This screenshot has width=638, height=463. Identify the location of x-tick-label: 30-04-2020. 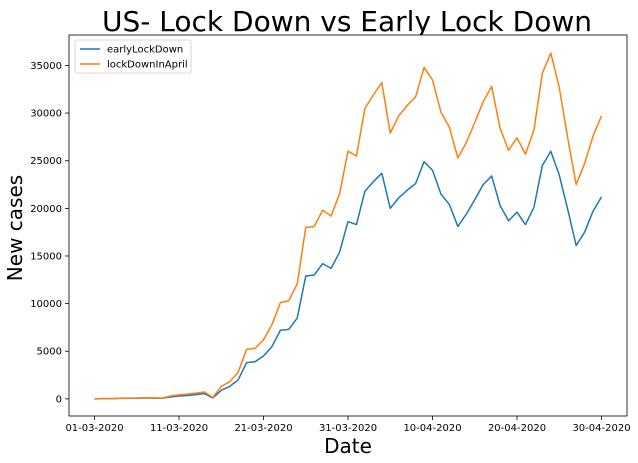
(601, 428).